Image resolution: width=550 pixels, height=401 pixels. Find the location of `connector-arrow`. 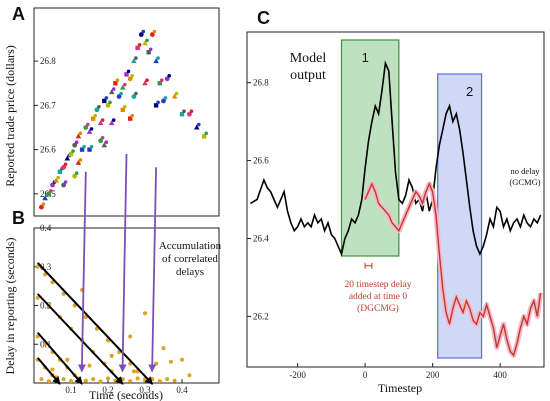

connector-arrow is located at coordinates (82, 272).